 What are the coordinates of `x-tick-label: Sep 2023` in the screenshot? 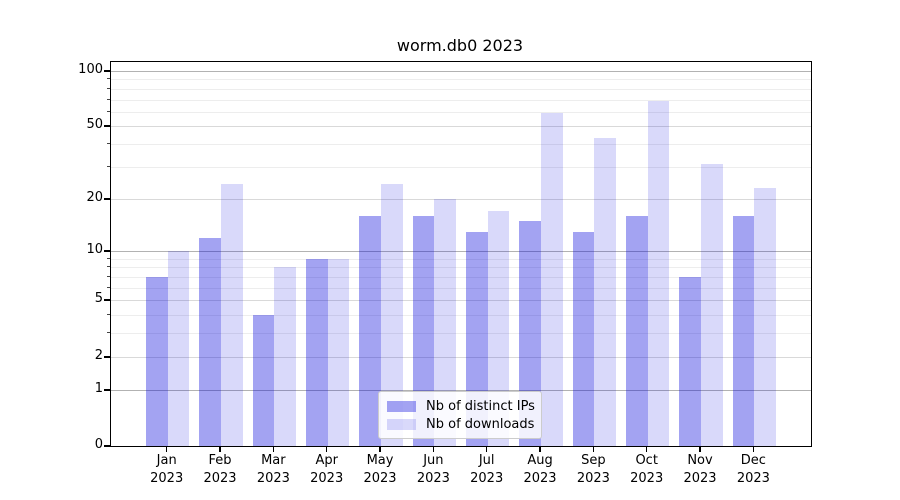 It's located at (593, 469).